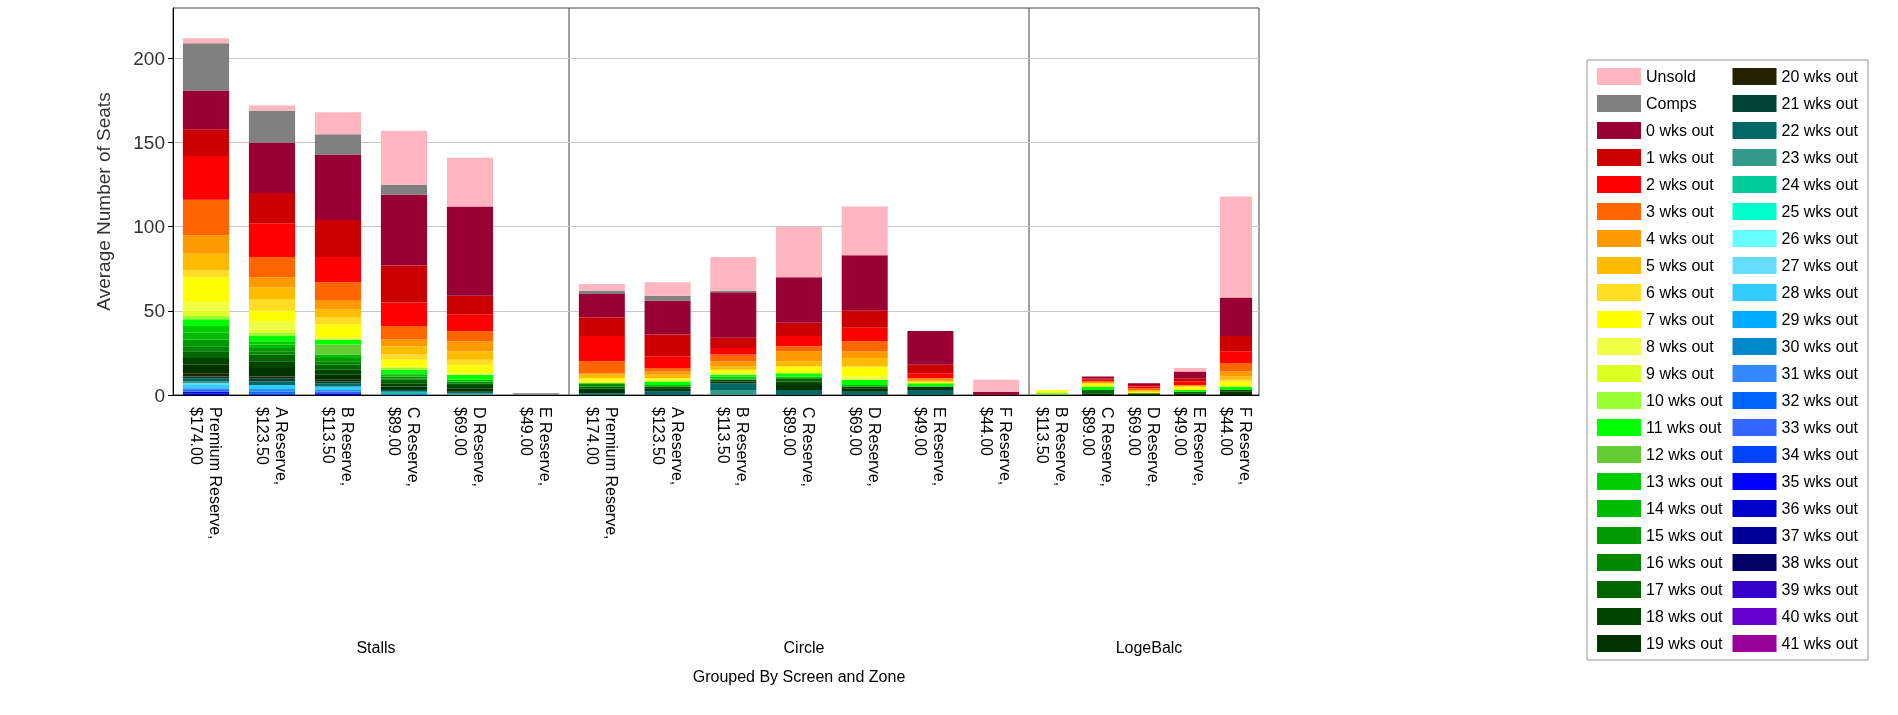 Image resolution: width=1898 pixels, height=715 pixels. I want to click on legend-label: 19 wks out, so click(1685, 643).